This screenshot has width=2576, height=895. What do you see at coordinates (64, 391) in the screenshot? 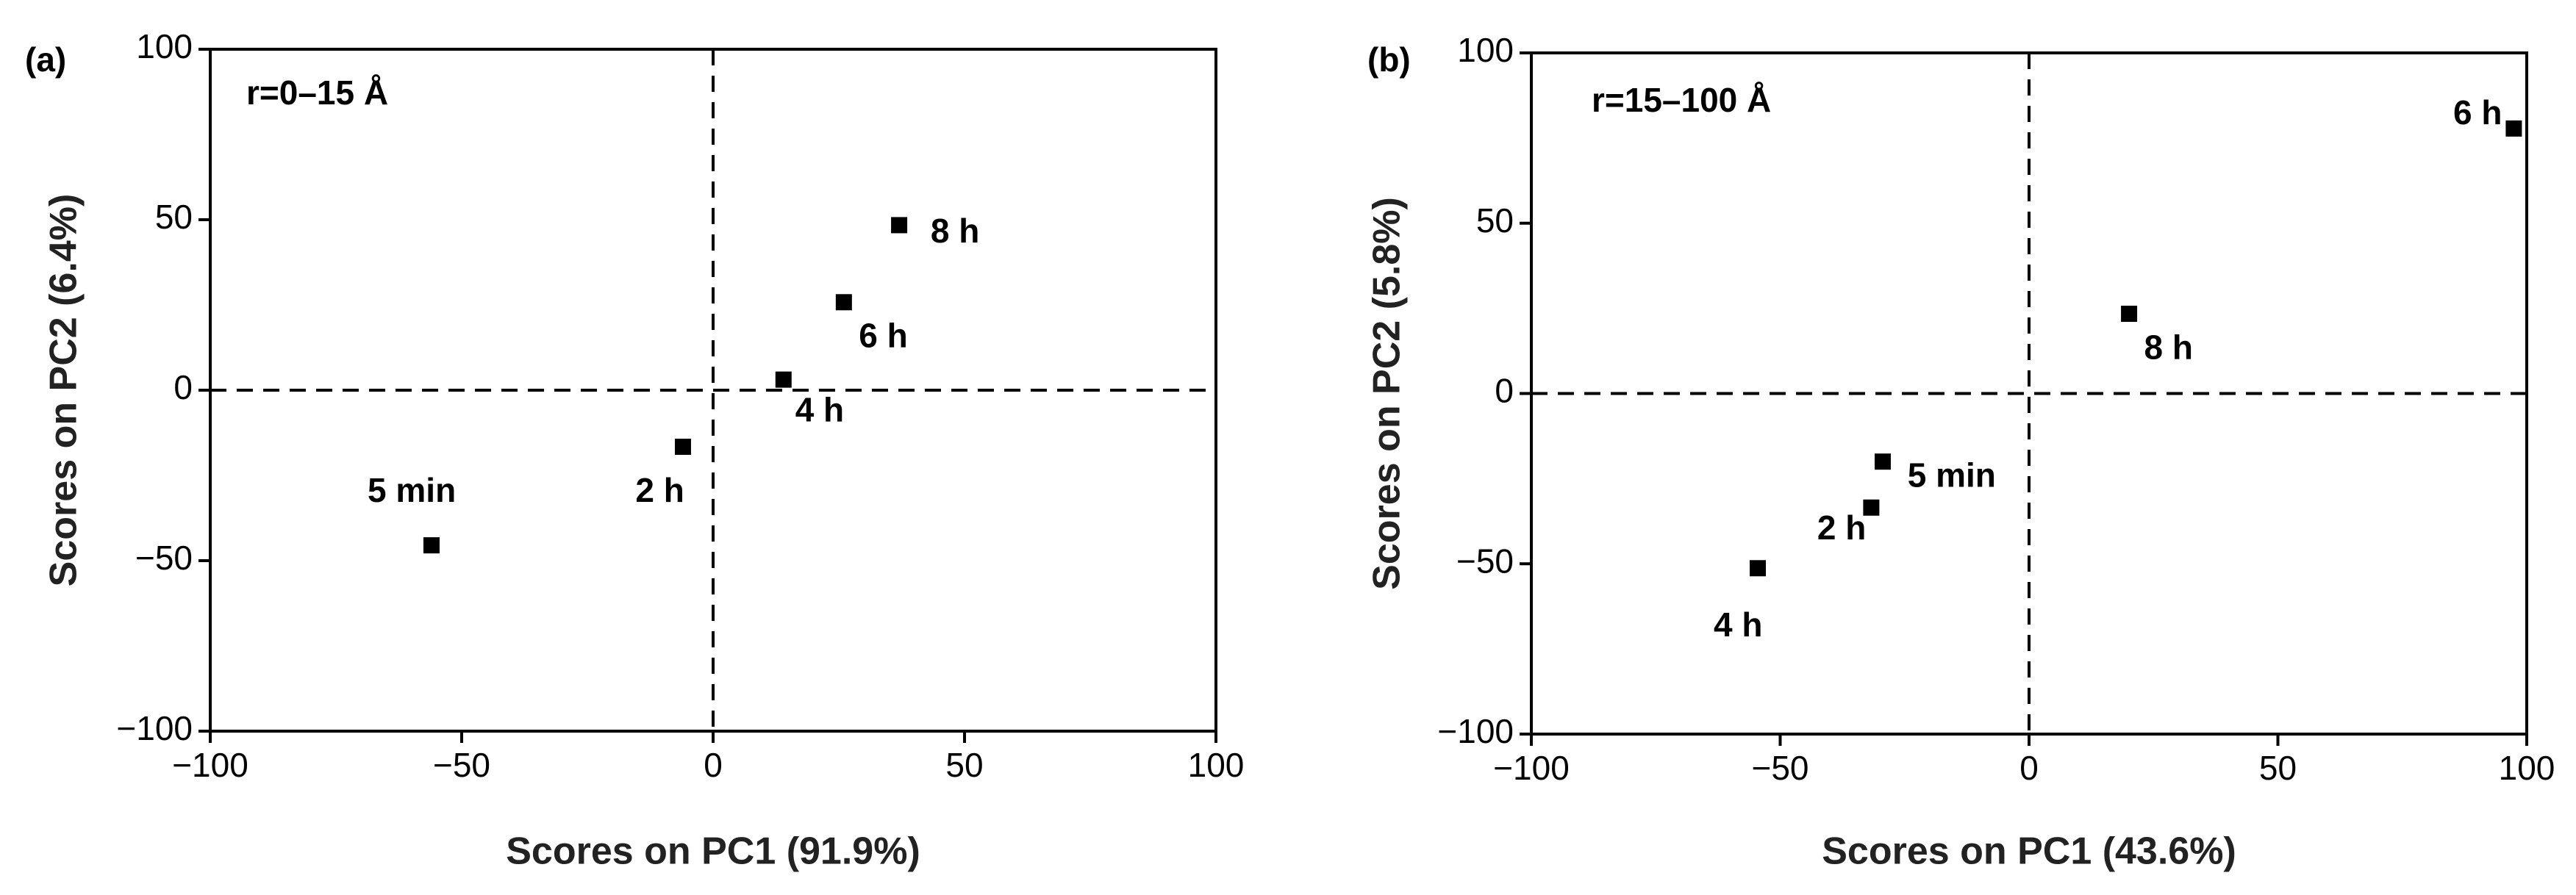
I see `y-axis-title: Scores on PC2 (6.4%)` at bounding box center [64, 391].